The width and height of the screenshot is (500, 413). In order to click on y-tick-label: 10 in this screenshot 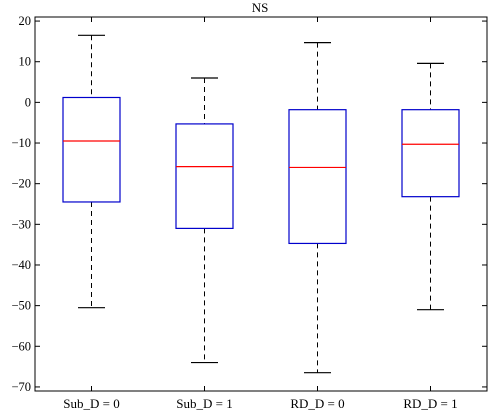, I will do `click(25, 62)`.